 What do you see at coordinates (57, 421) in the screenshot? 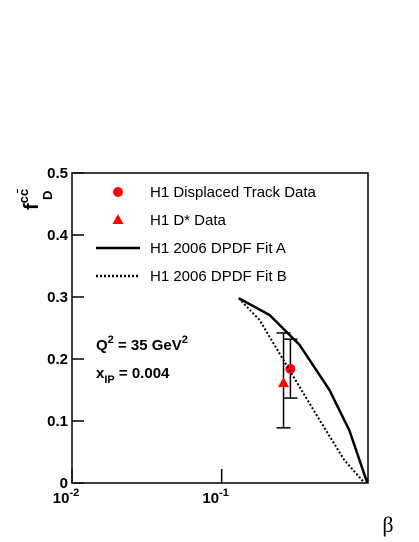
I see `y-tick-label: 0.1` at bounding box center [57, 421].